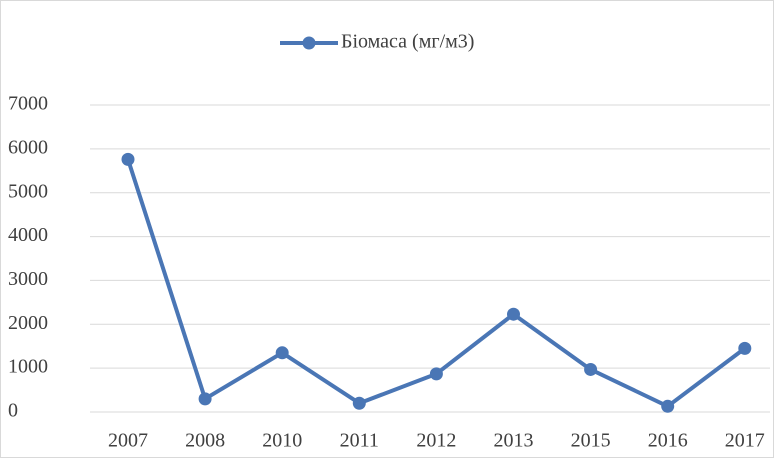 This screenshot has width=775, height=459. Describe the element at coordinates (28, 147) in the screenshot. I see `y-tick-label: 6000` at that location.